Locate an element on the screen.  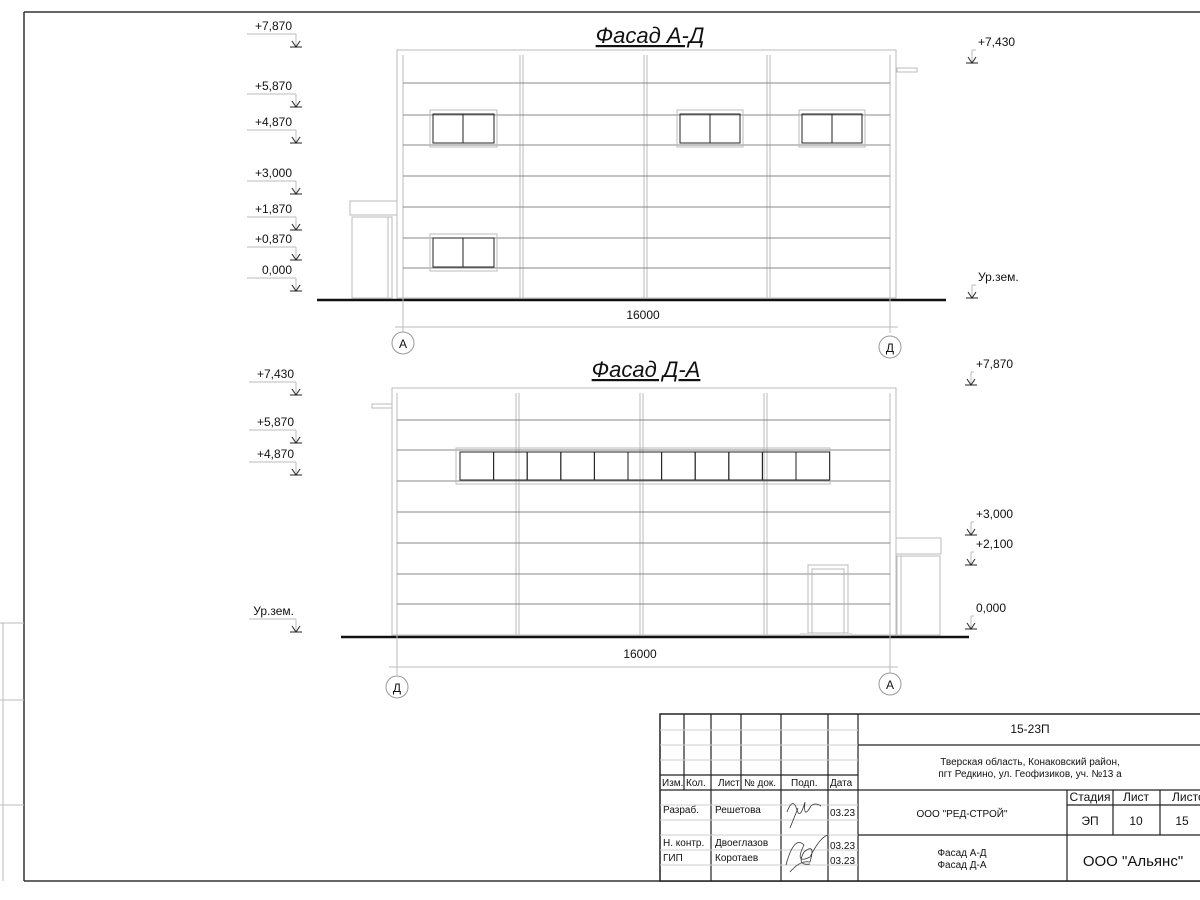
designer-org: ООО "РЕД-СТРОЙ" is located at coordinates (962, 813).